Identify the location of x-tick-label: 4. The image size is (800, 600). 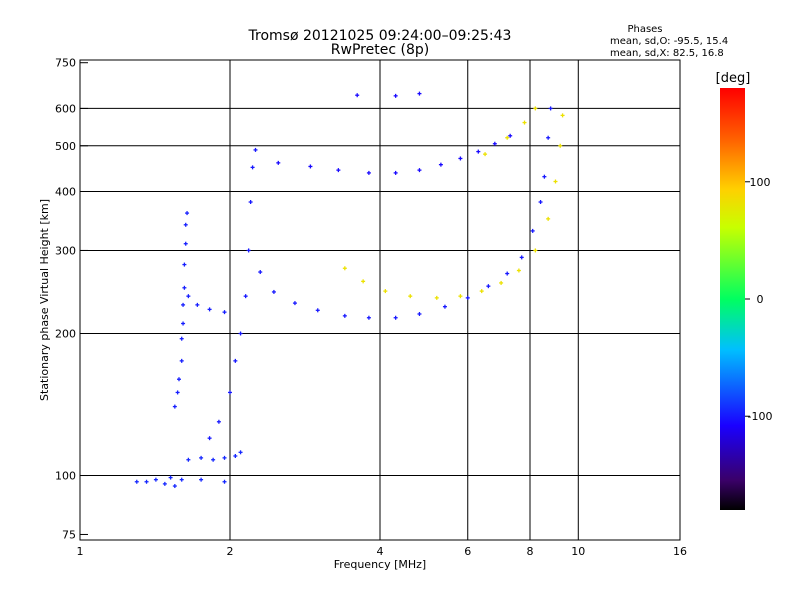
(380, 551).